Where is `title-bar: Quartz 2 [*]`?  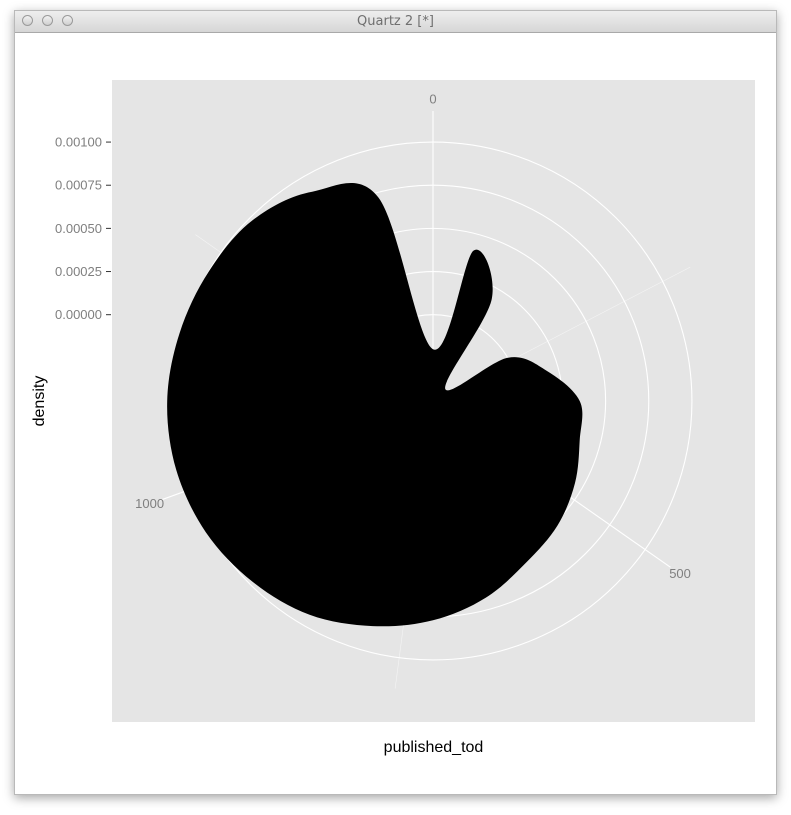
title-bar: Quartz 2 [*] is located at coordinates (395, 22).